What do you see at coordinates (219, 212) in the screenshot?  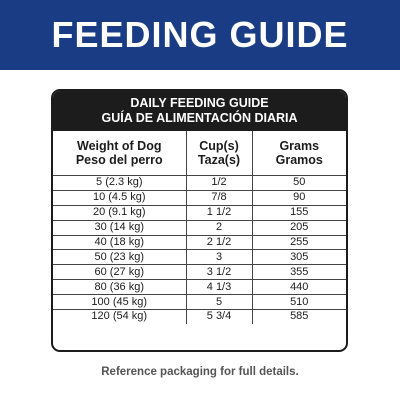 I see `cups-cell: 1 1/2` at bounding box center [219, 212].